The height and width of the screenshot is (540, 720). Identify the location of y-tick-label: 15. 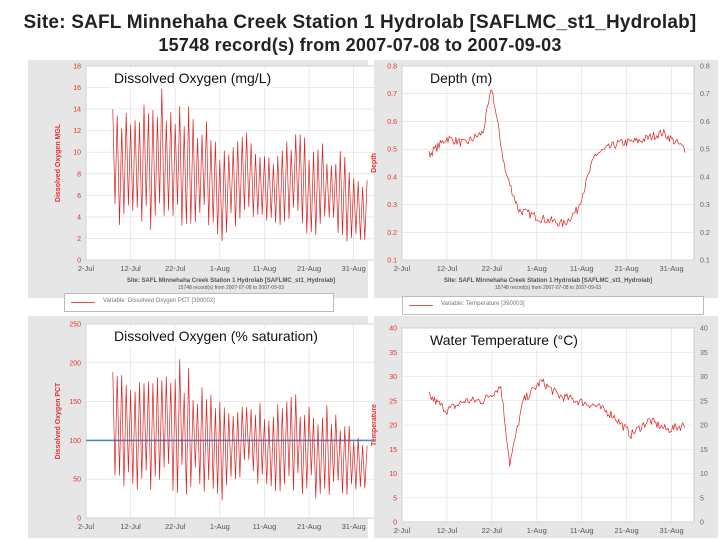
(393, 450).